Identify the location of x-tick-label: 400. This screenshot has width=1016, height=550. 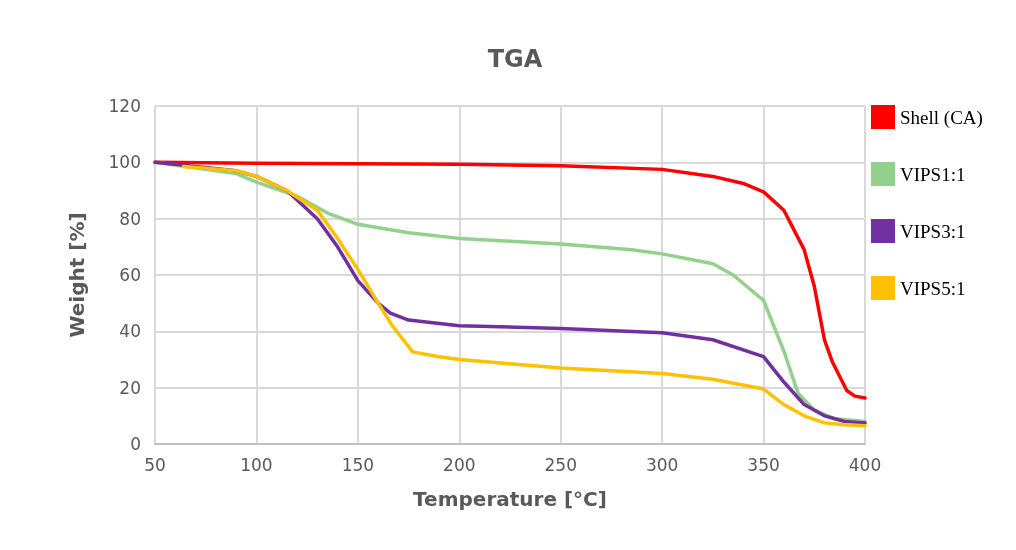
(865, 464).